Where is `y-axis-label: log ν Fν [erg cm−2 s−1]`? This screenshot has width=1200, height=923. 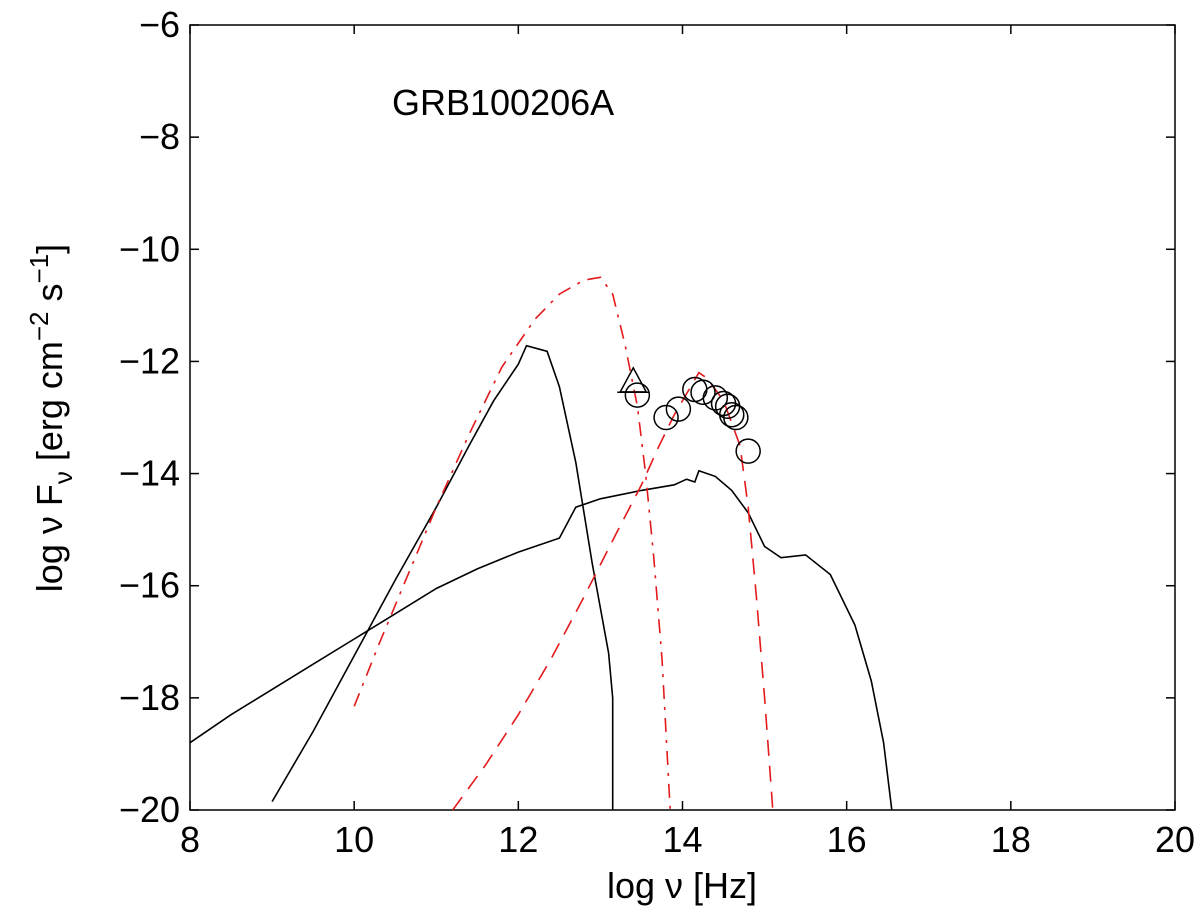
y-axis-label: log ν Fν [erg cm−2 s−1] is located at coordinates (51, 418).